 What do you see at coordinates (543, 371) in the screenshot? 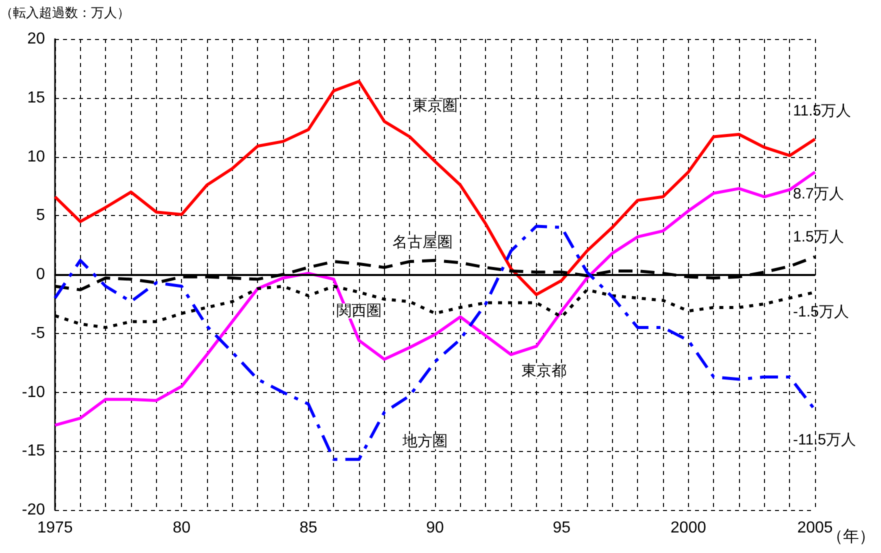
I see `series-label: 東京都` at bounding box center [543, 371].